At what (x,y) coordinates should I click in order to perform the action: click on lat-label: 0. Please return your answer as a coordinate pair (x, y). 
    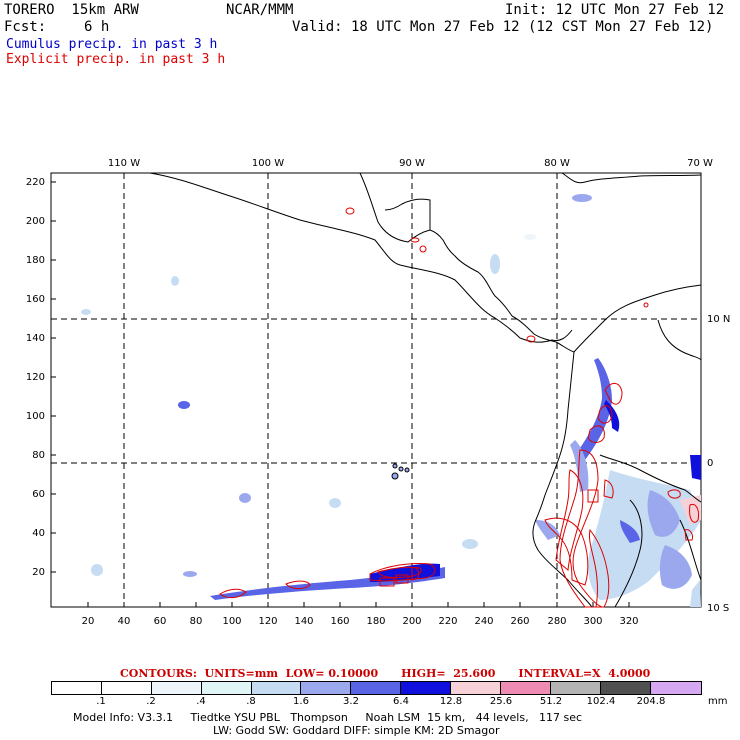
    Looking at the image, I should click on (710, 463).